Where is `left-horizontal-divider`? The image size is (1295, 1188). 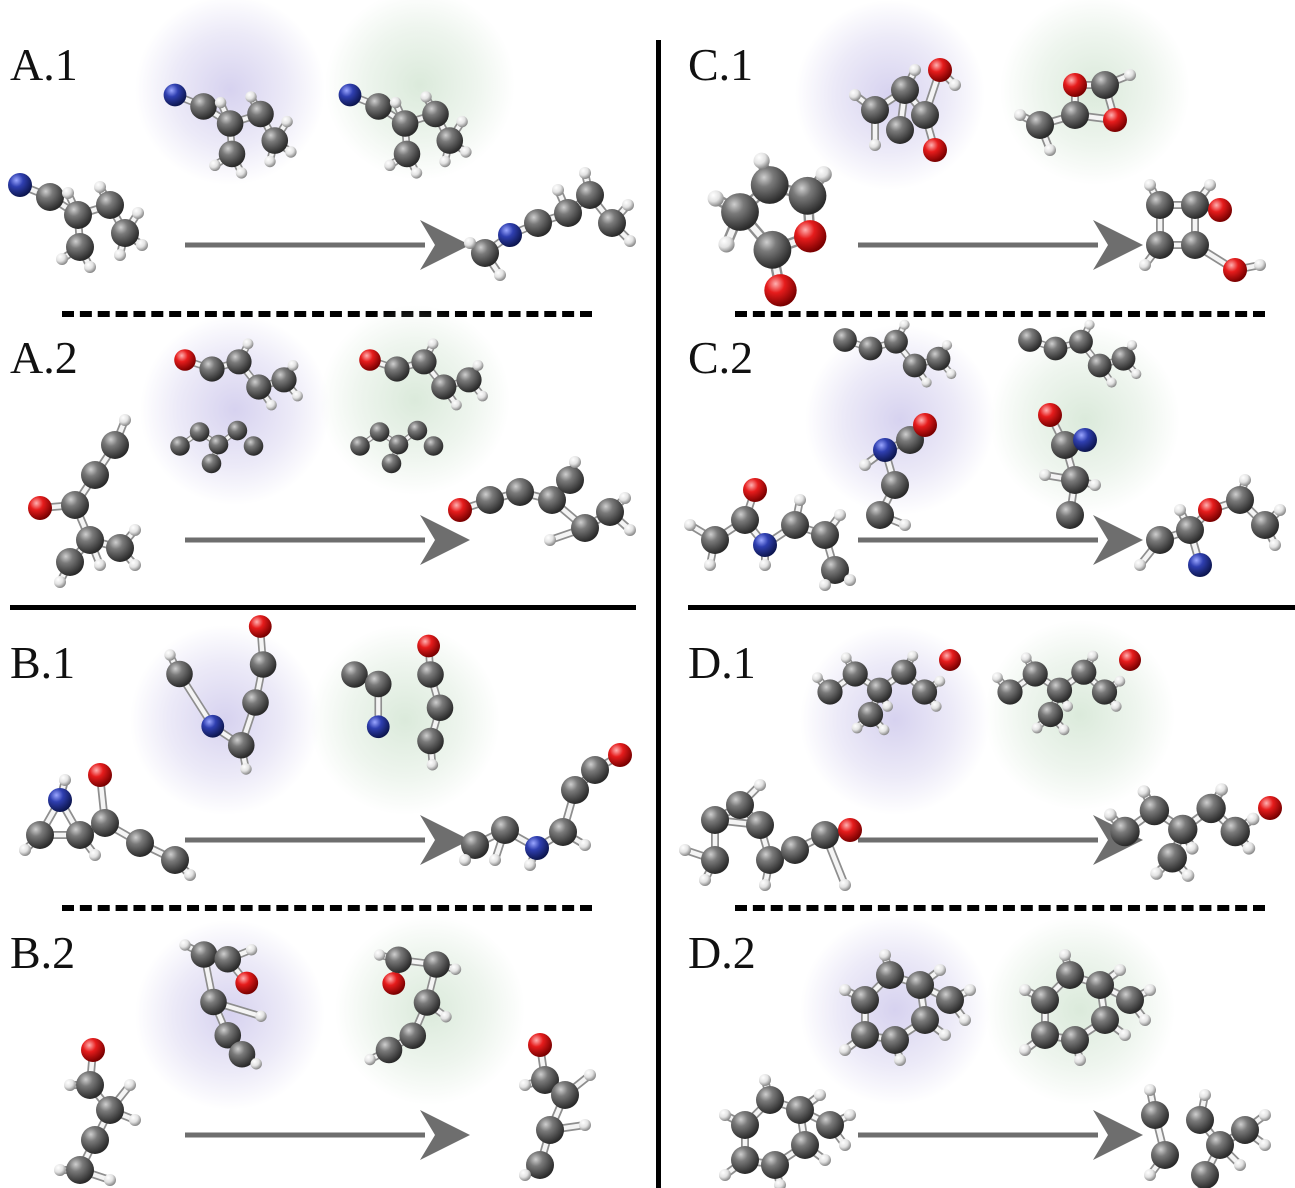
left-horizontal-divider is located at coordinates (323, 607).